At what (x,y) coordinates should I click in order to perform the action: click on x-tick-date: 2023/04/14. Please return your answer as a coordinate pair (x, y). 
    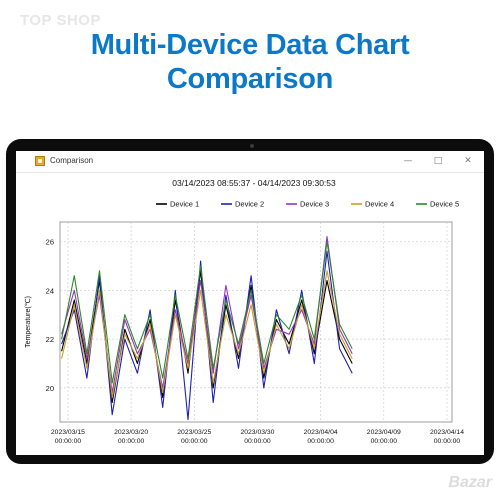
    Looking at the image, I should click on (447, 432).